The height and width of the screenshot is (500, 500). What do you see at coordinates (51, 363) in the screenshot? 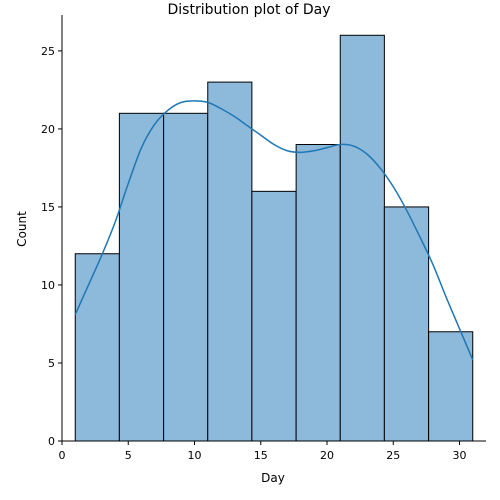
I see `y-tick-label: 5` at bounding box center [51, 363].